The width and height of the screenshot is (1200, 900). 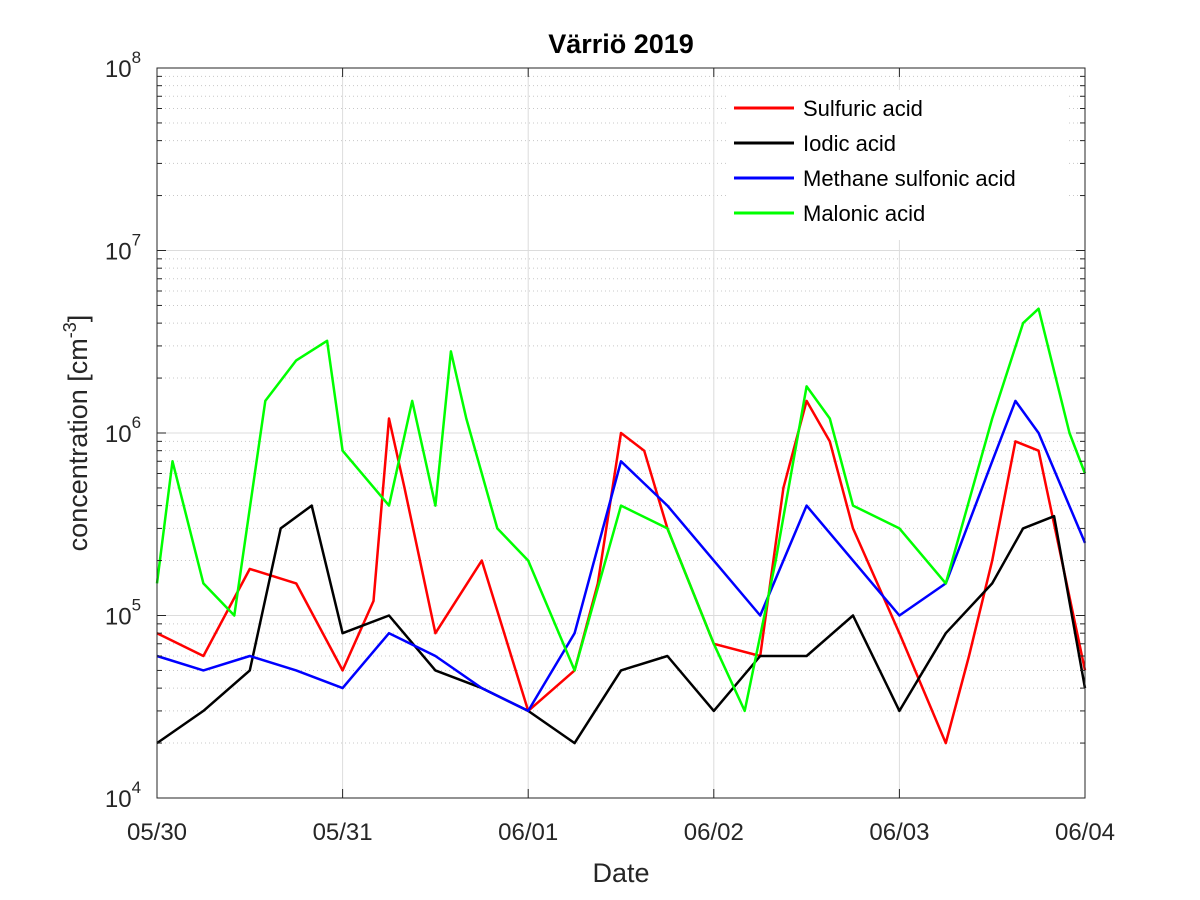 What do you see at coordinates (123, 248) in the screenshot?
I see `y-tick-label: 10⁷` at bounding box center [123, 248].